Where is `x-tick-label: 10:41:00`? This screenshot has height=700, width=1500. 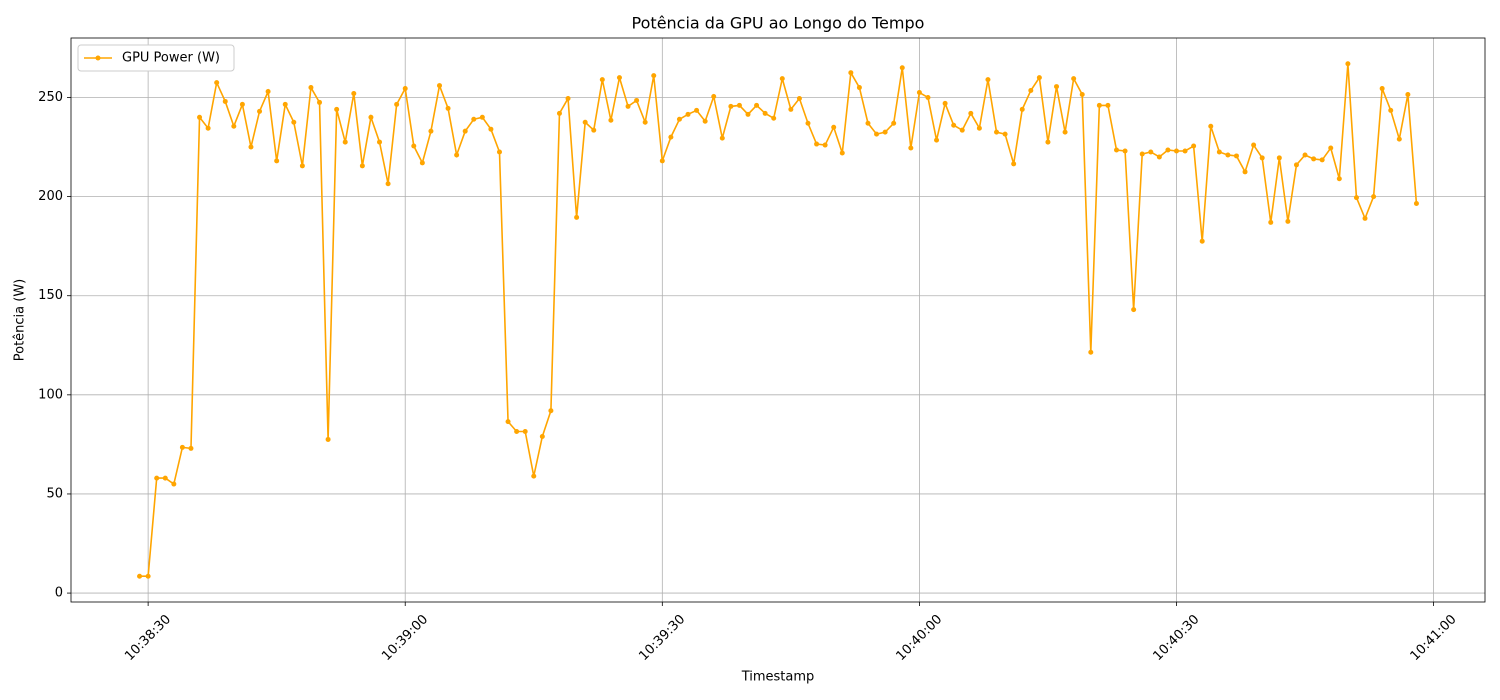
x-tick-label: 10:41:00 is located at coordinates (1434, 638).